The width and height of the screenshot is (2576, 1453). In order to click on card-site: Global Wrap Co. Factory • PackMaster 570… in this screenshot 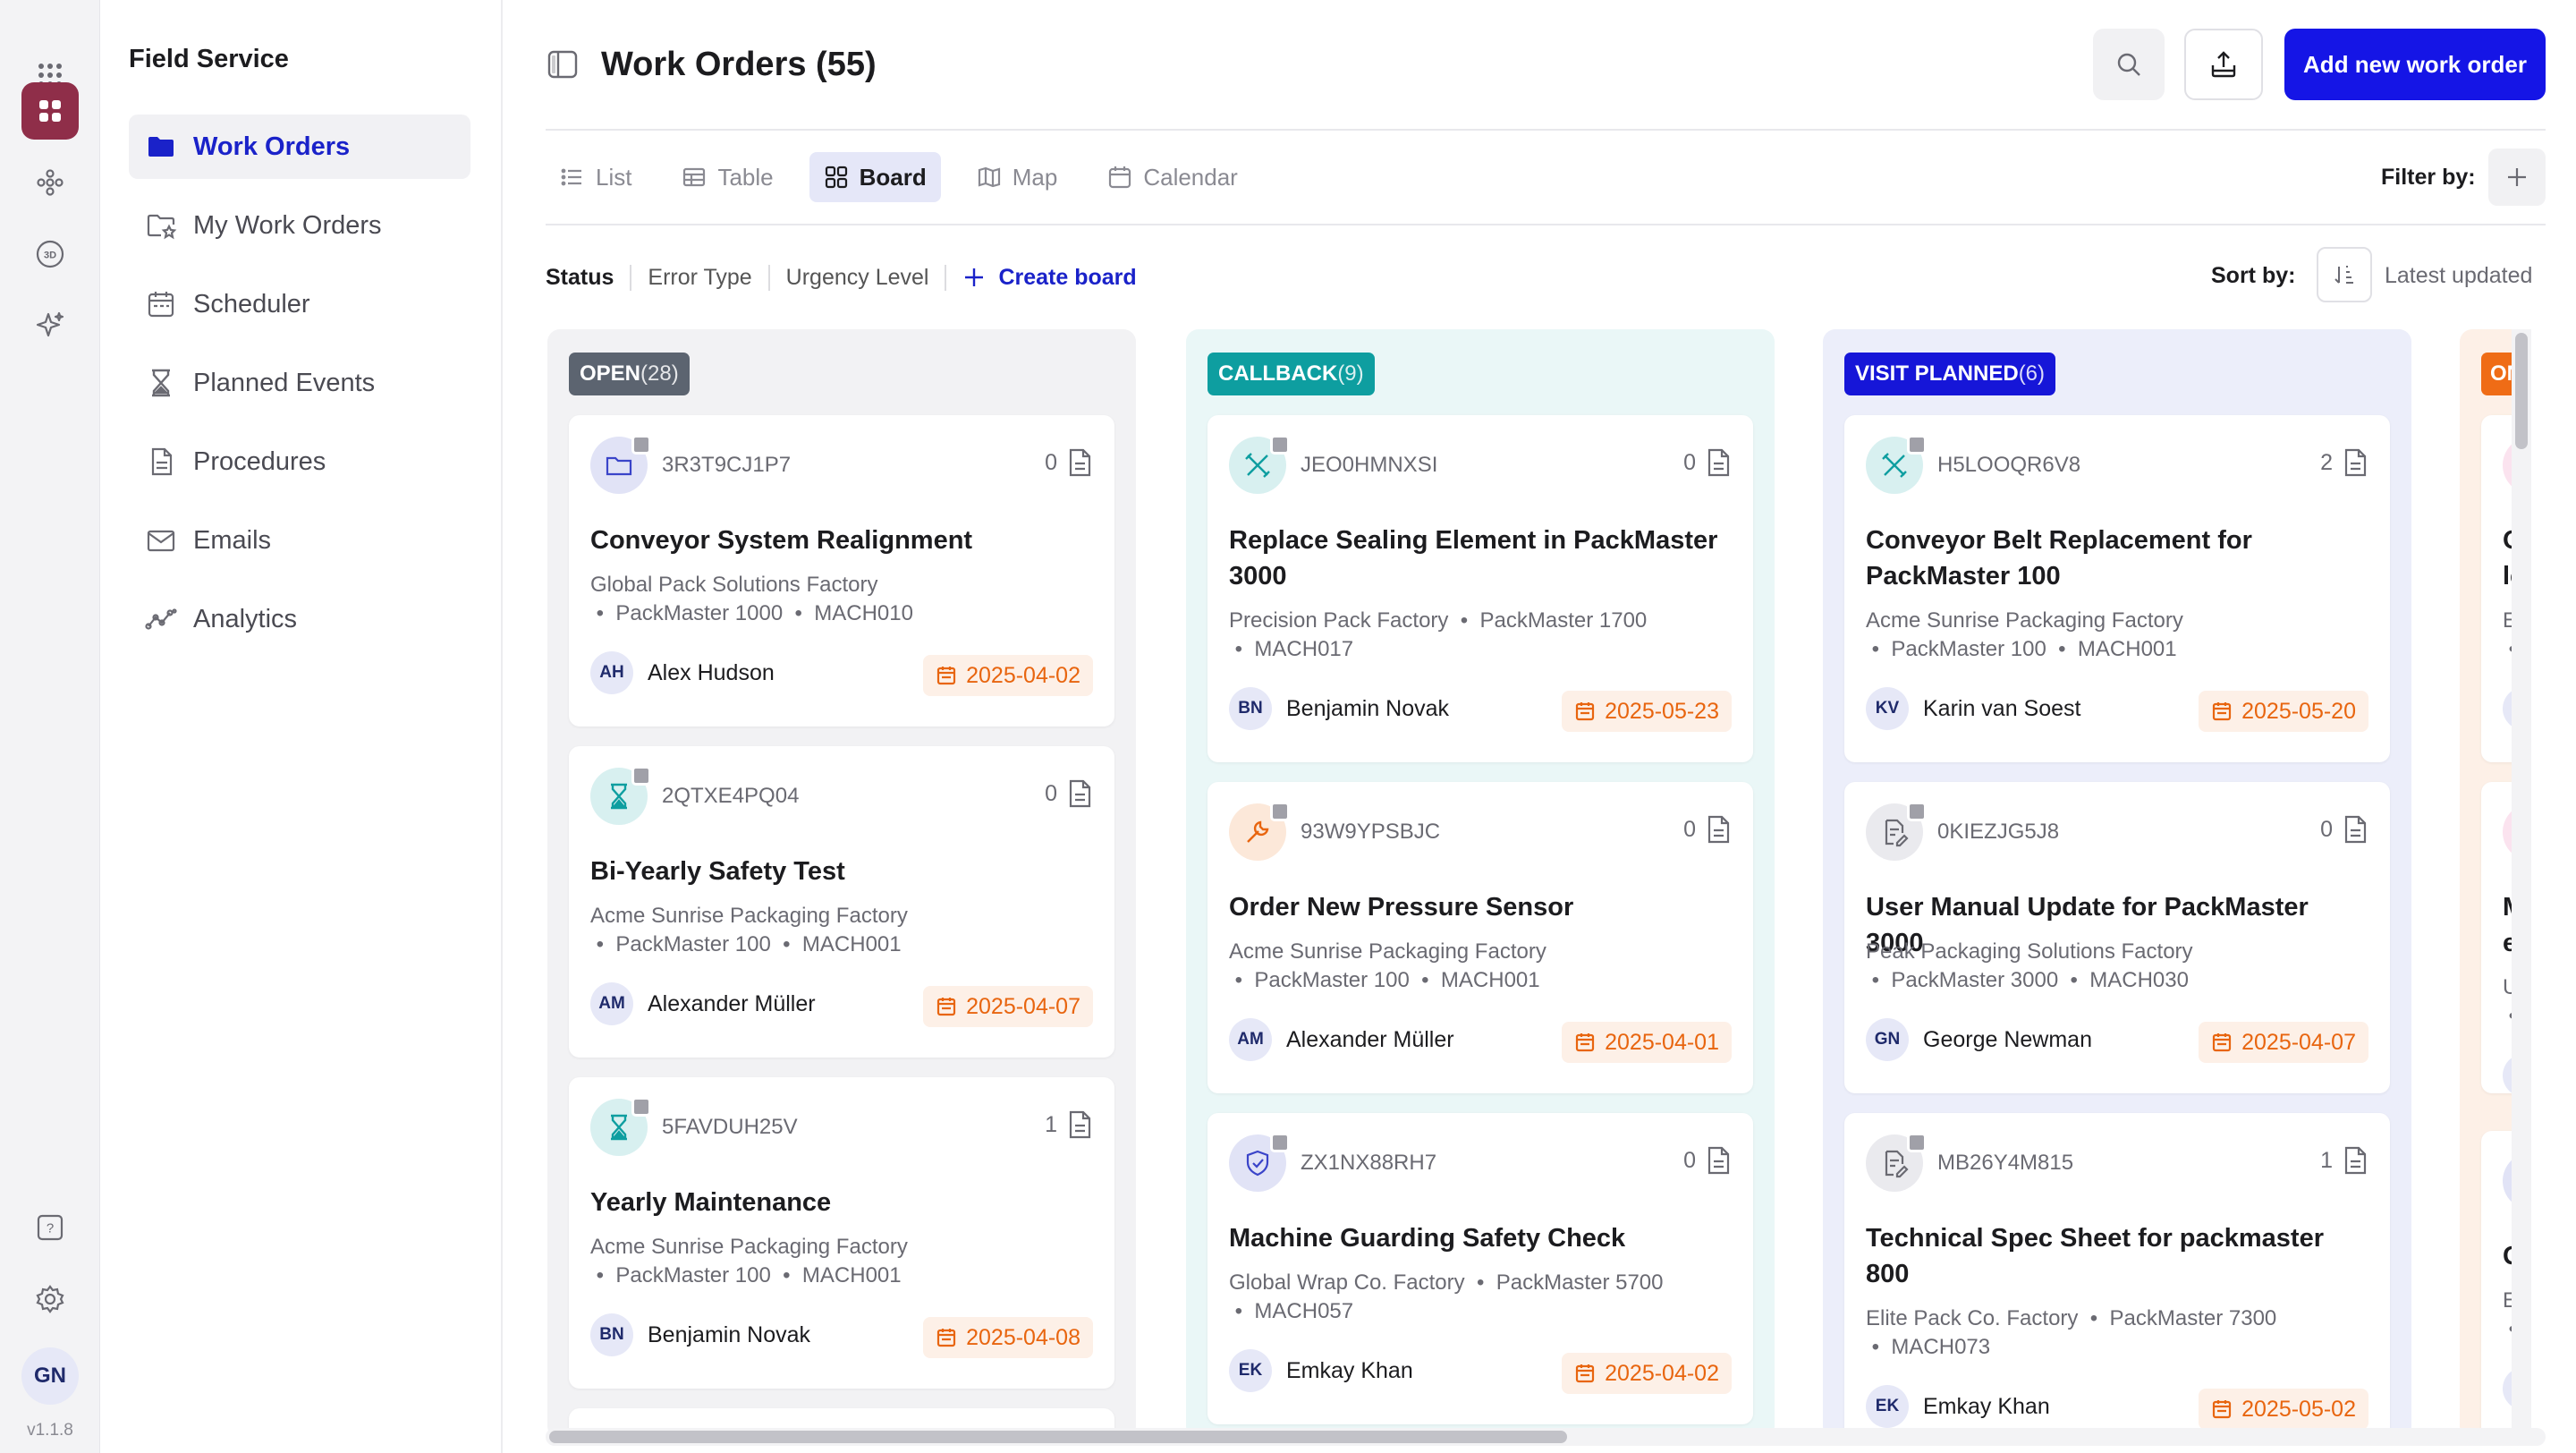, I will do `click(1446, 1282)`.